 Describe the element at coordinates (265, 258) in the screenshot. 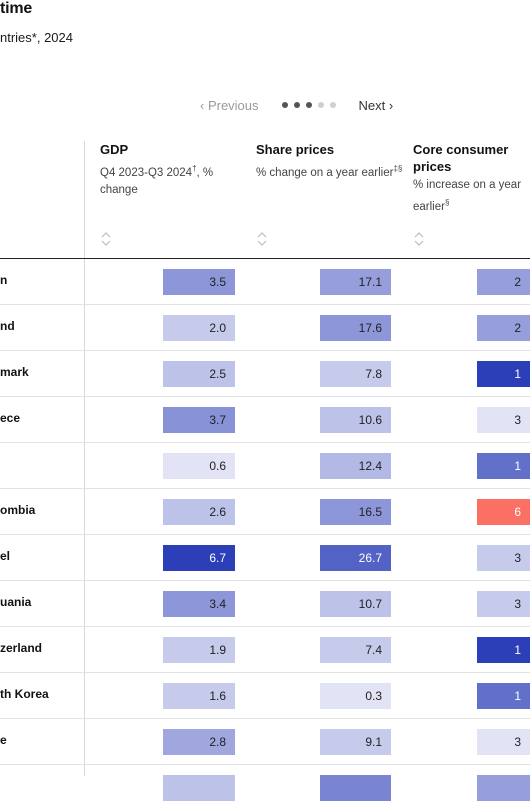

I see `header-rule` at that location.